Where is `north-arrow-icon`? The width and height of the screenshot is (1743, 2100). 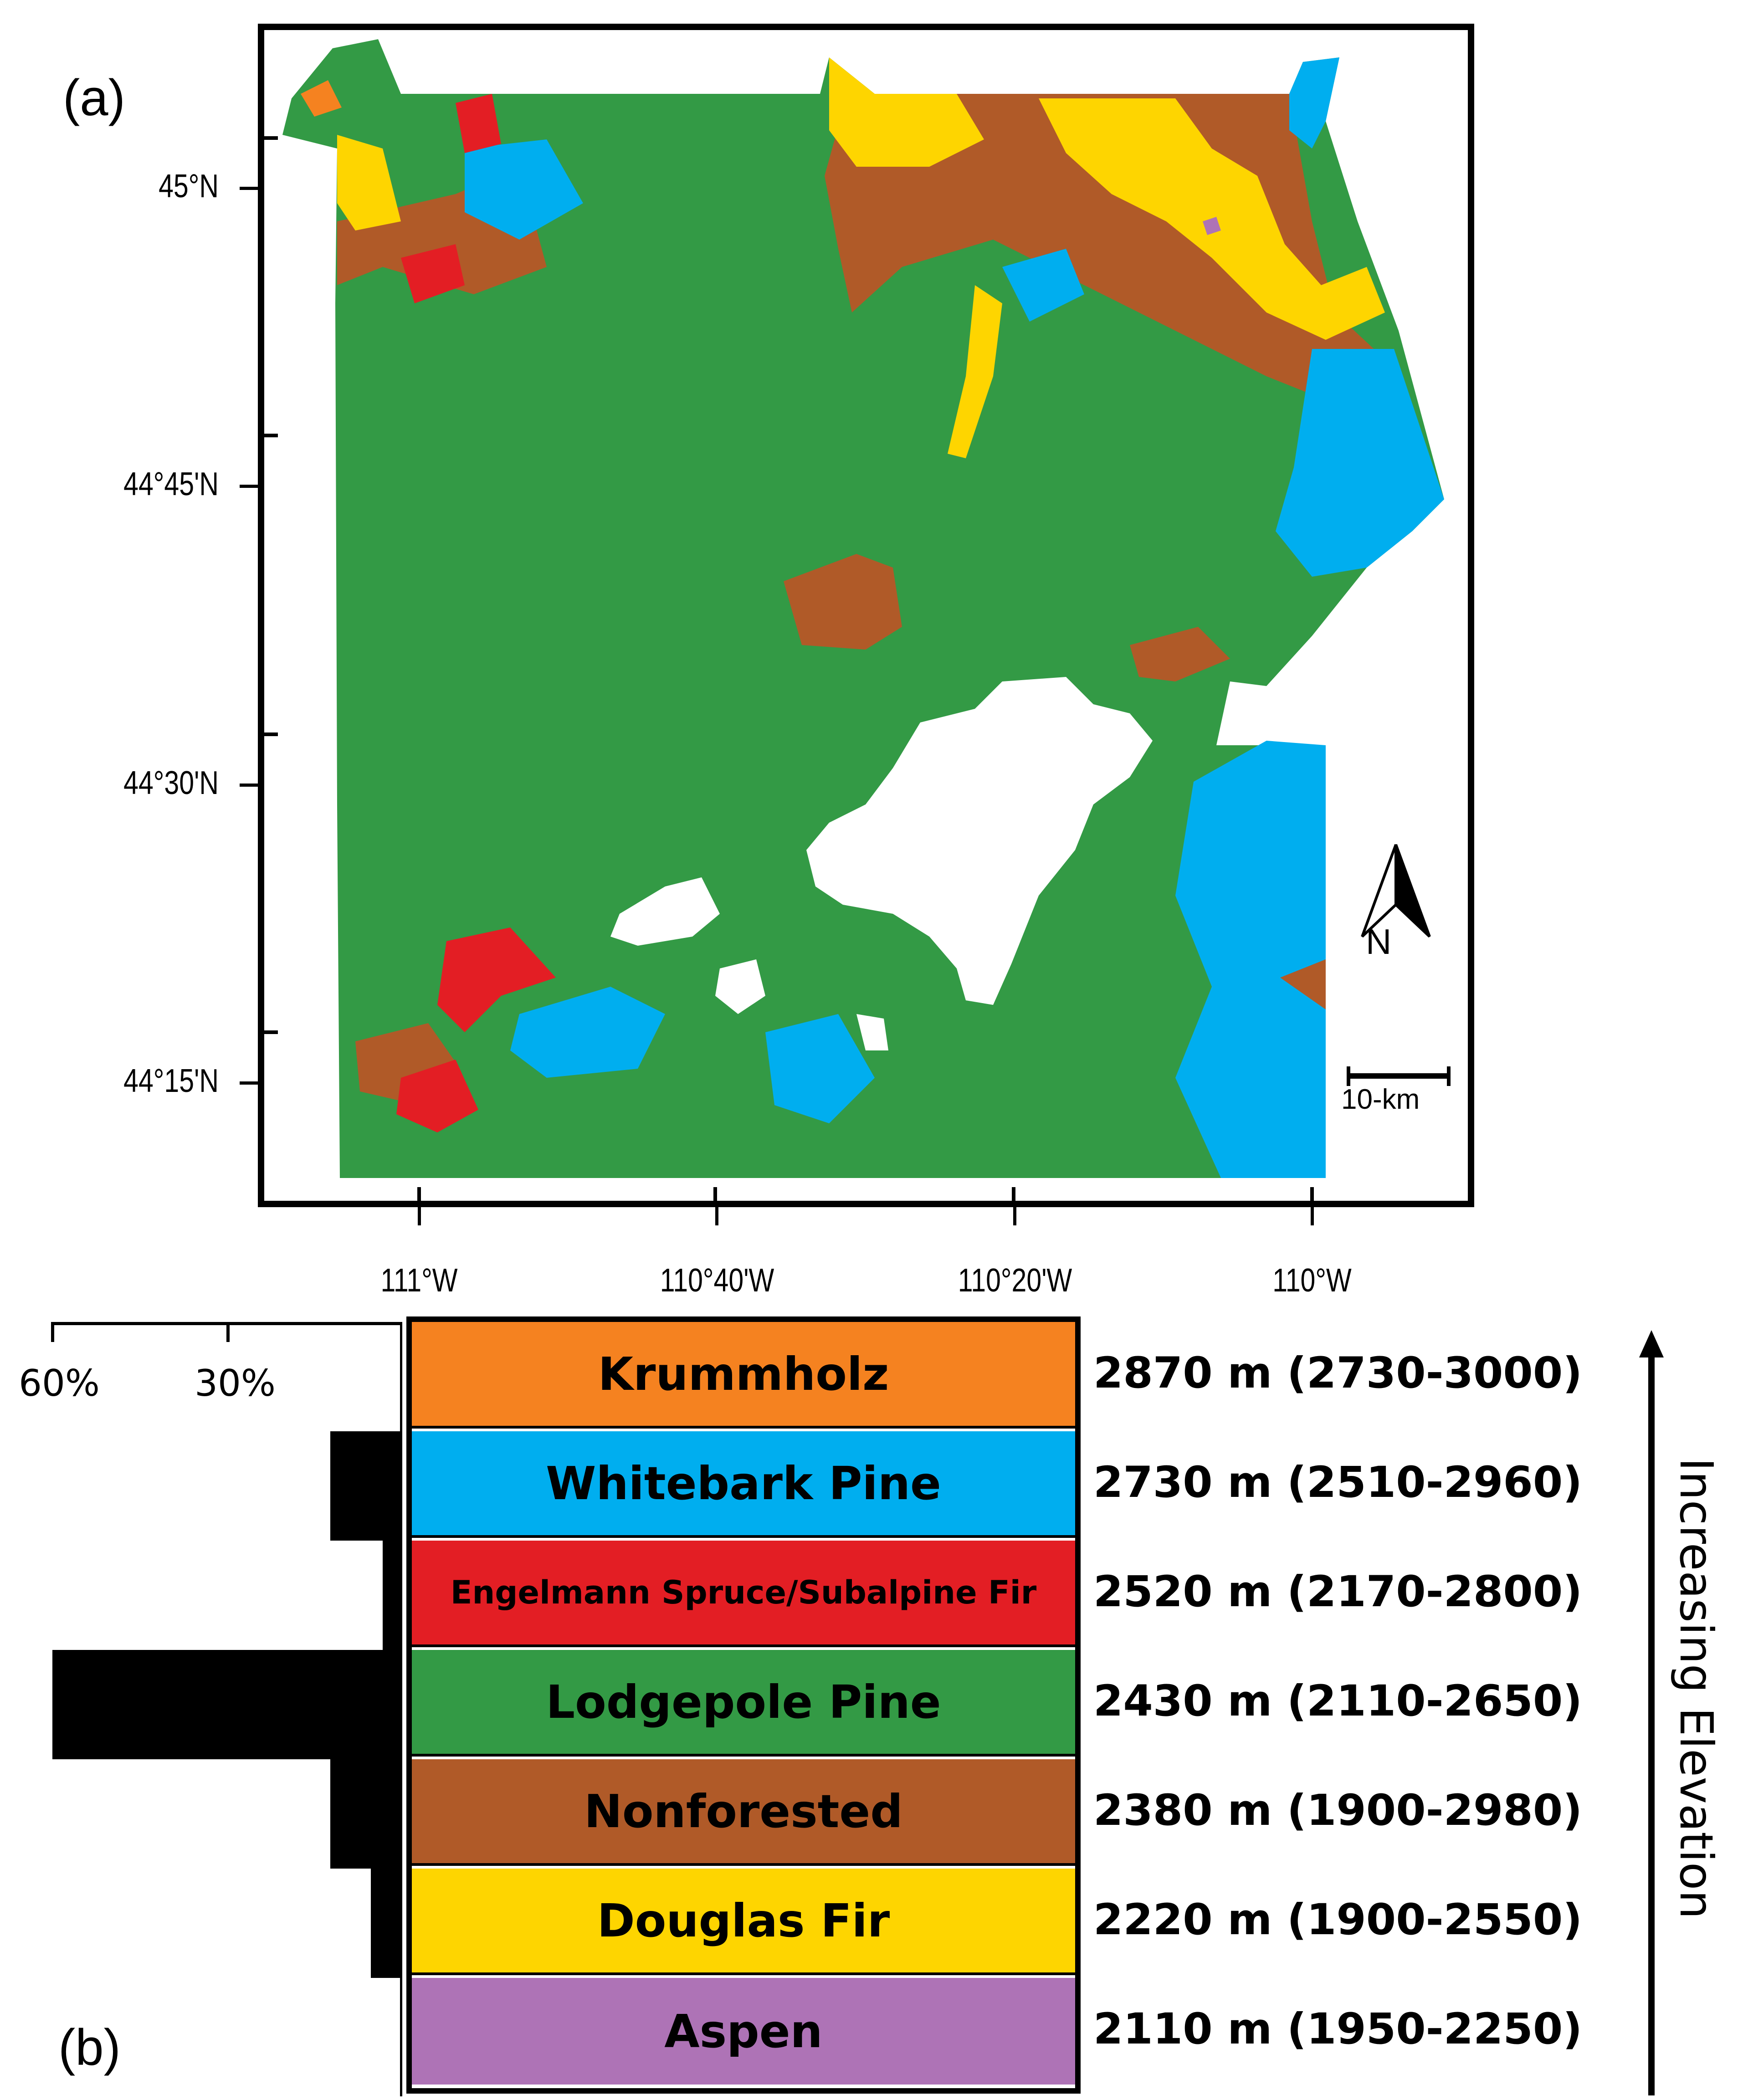 north-arrow-icon is located at coordinates (1396, 891).